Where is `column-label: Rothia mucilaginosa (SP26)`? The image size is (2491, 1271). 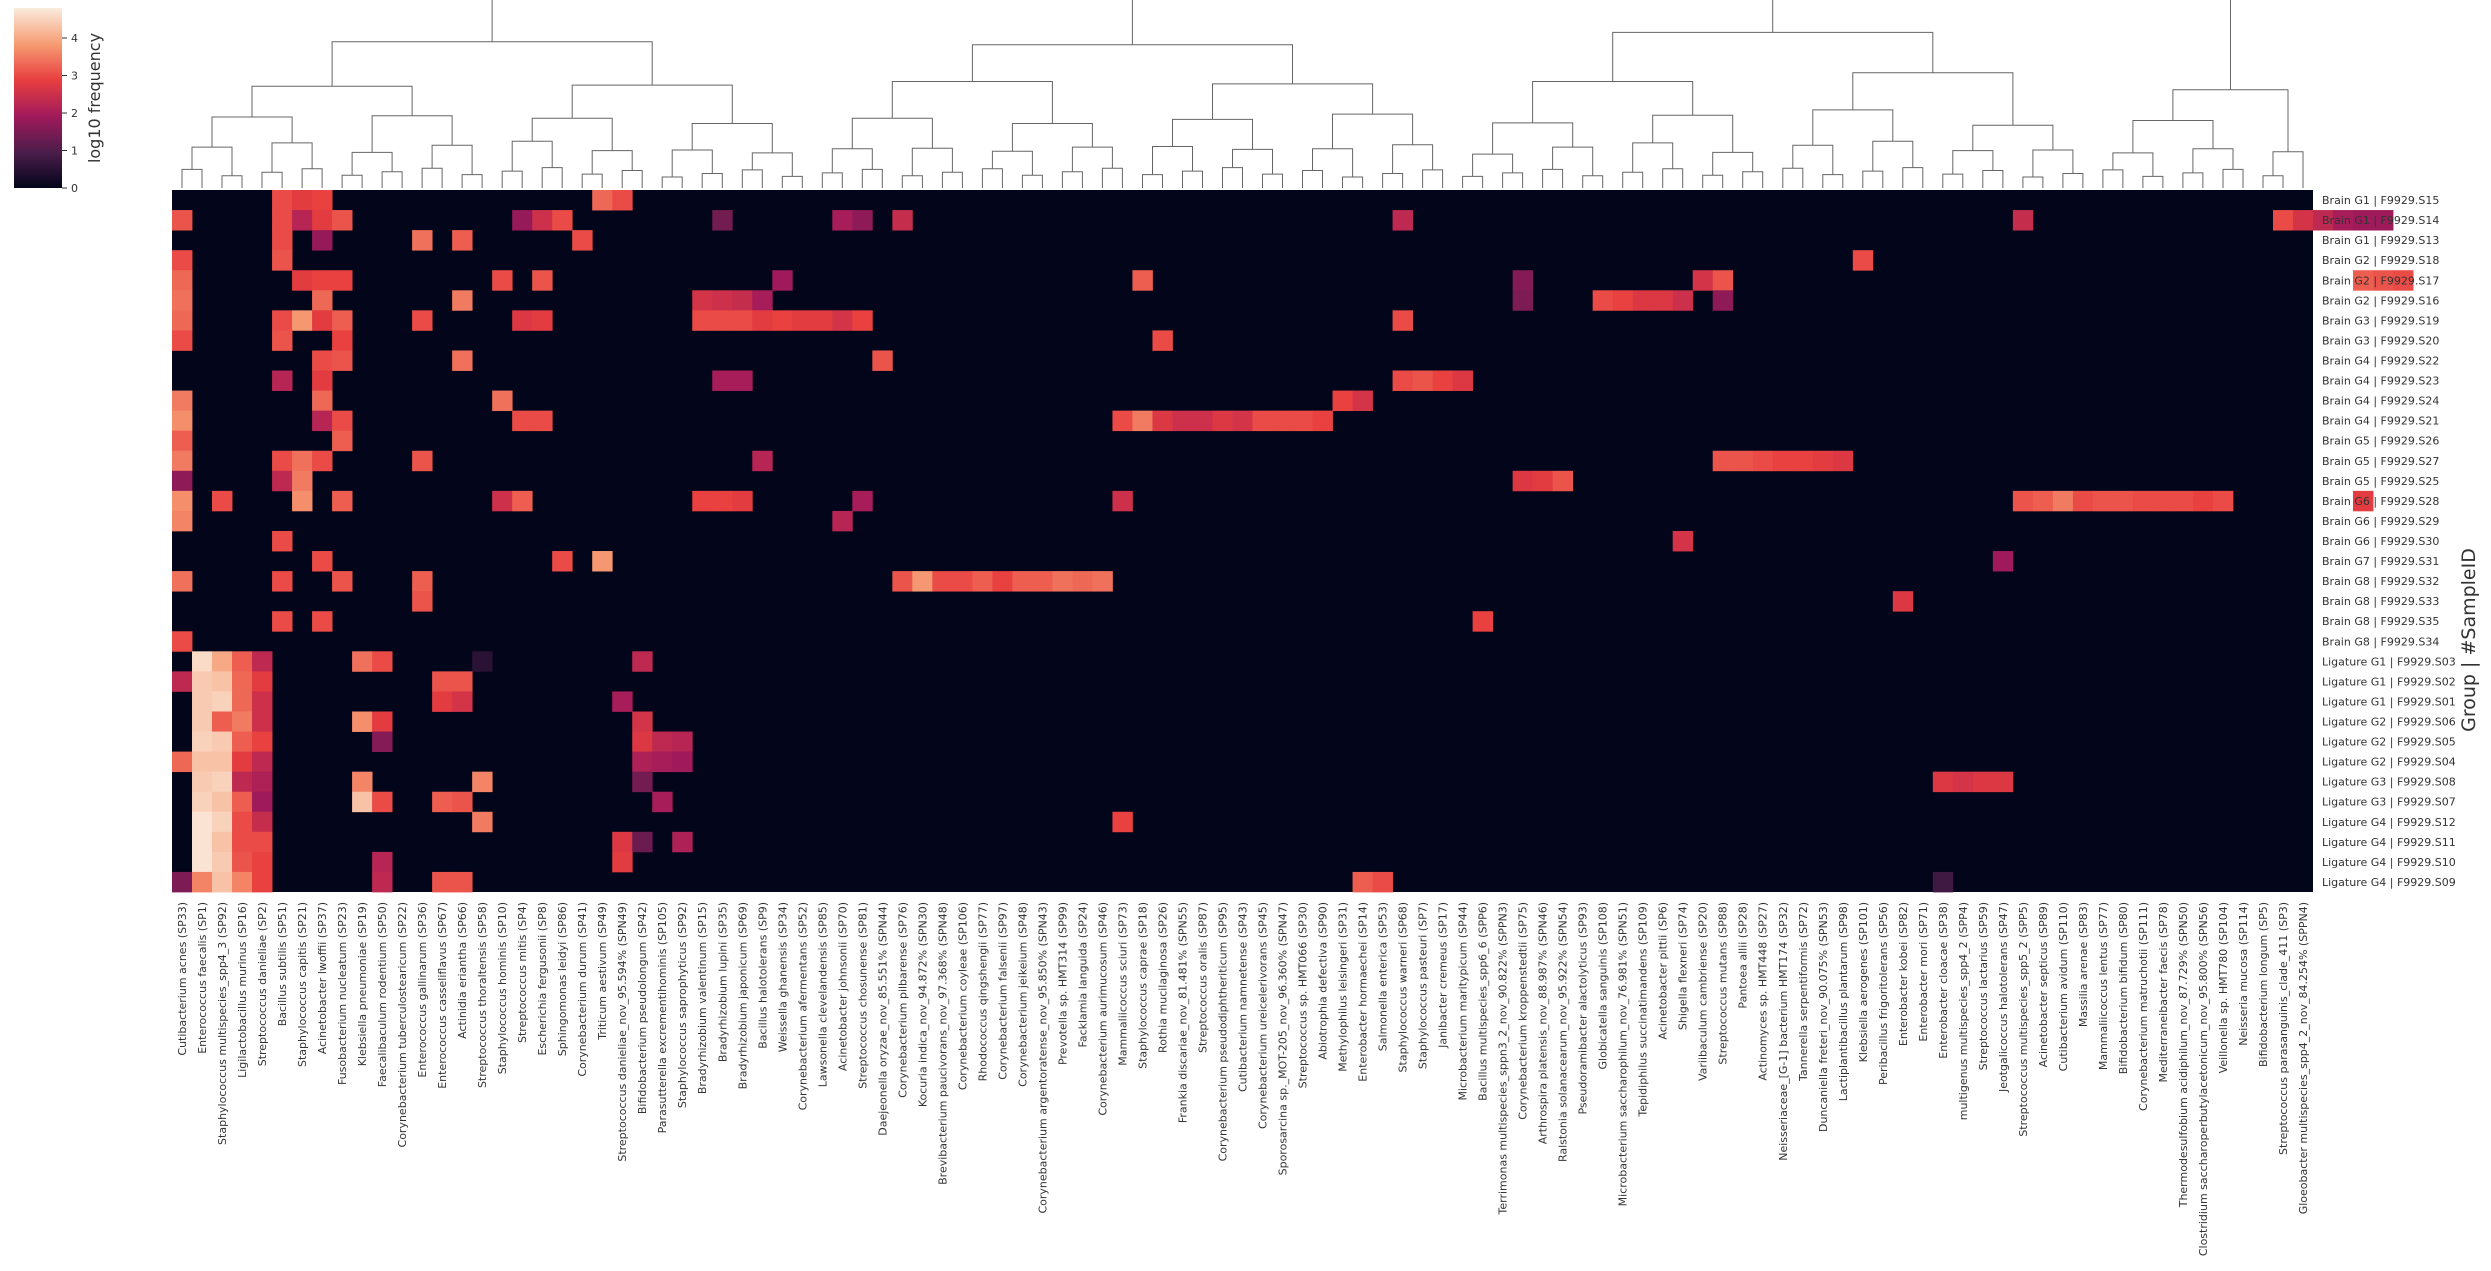 column-label: Rothia mucilaginosa (SP26) is located at coordinates (1163, 977).